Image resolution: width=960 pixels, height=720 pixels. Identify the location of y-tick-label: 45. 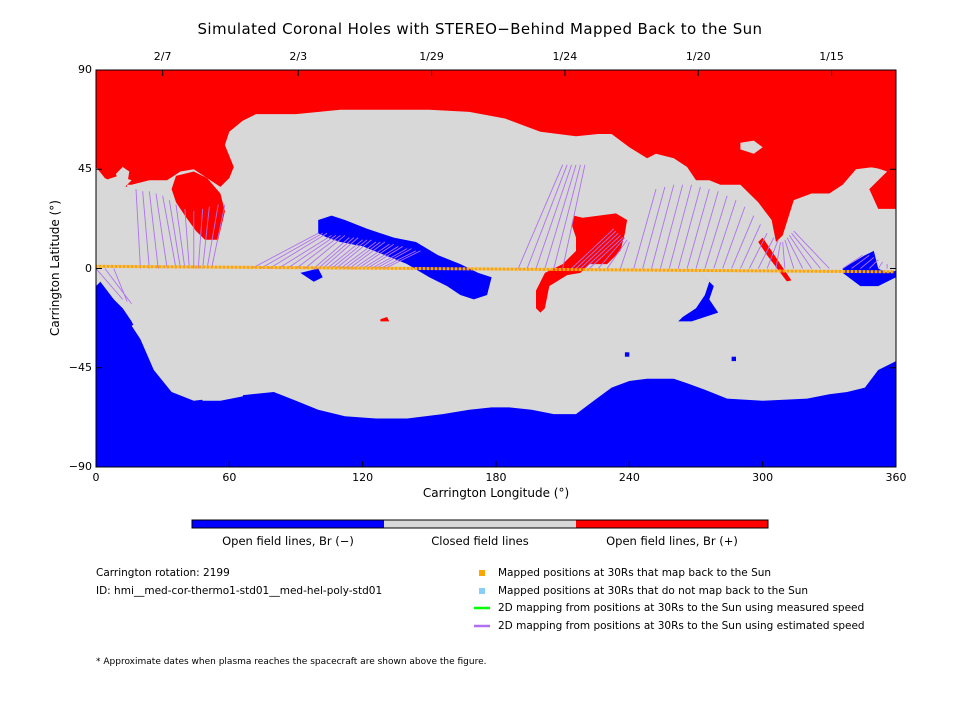
(85, 169).